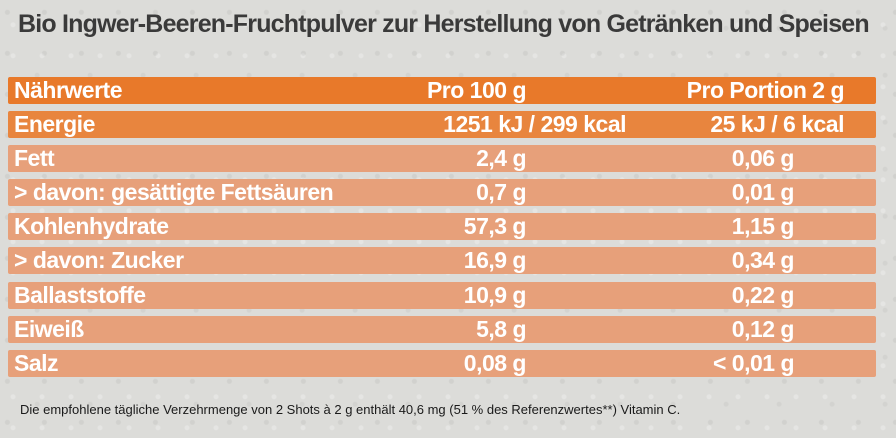  What do you see at coordinates (442, 227) in the screenshot?
I see `table-row-kohlenhydrate: Kohlenhydrate 57,3 g 1,15 g` at bounding box center [442, 227].